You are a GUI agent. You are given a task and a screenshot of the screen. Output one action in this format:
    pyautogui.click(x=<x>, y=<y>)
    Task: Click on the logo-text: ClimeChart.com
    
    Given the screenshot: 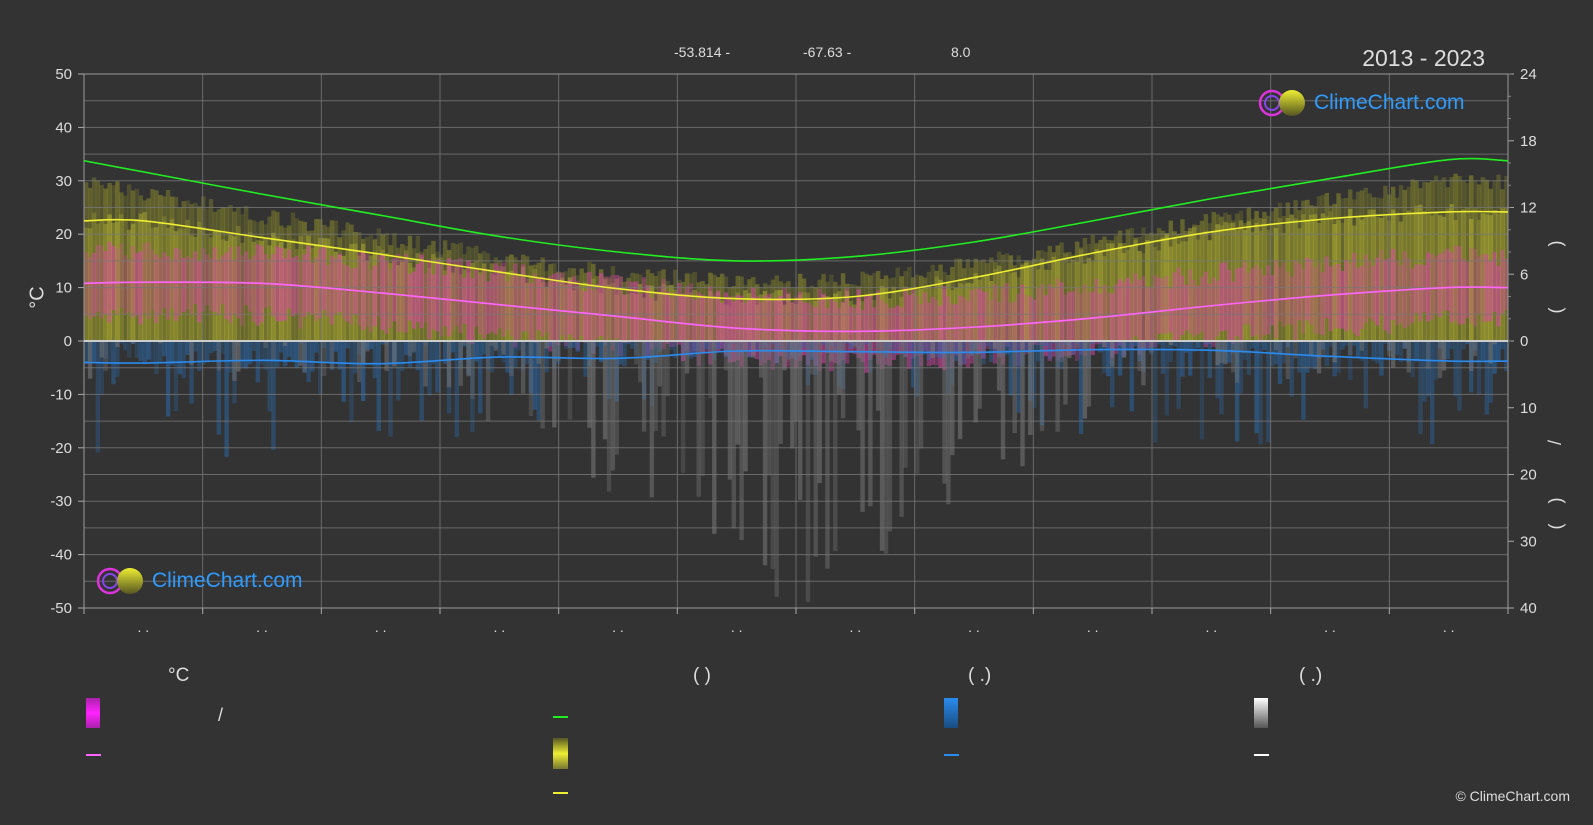 What is the action you would take?
    pyautogui.click(x=1389, y=102)
    